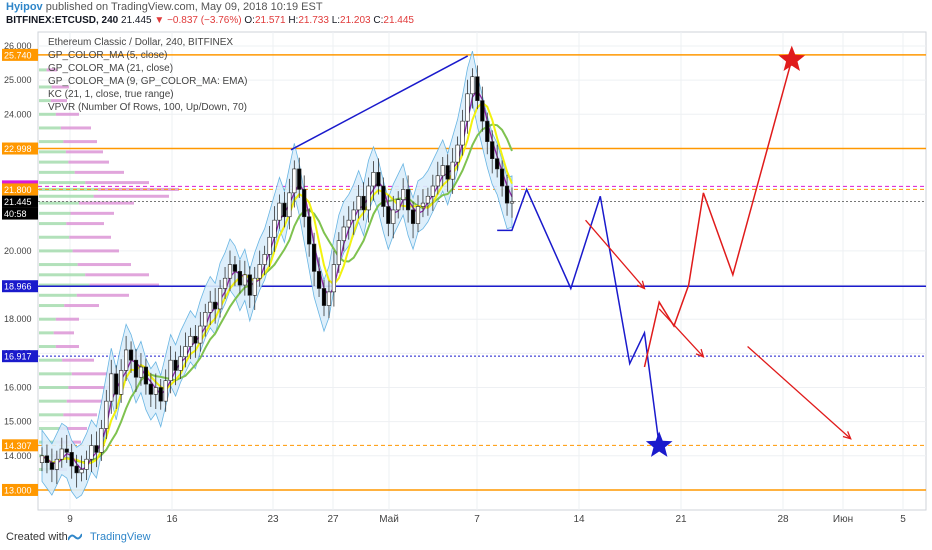 The width and height of the screenshot is (932, 550). Describe the element at coordinates (147, 107) in the screenshot. I see `legend-vpvr: VPVR (Number Of Rows, 100, Up/Down, 70)` at that location.